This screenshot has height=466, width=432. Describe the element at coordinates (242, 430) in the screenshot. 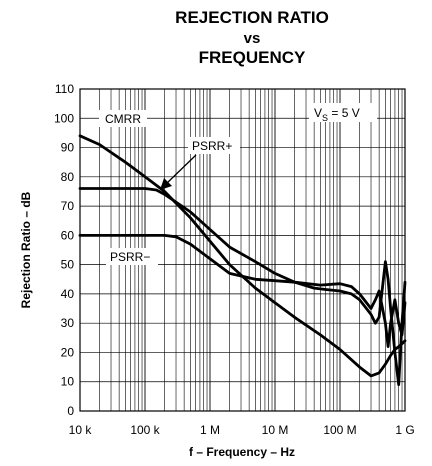

I see `x-tick-labels: 10 k 100 k 1 M 10 M 100 M 1 G` at that location.